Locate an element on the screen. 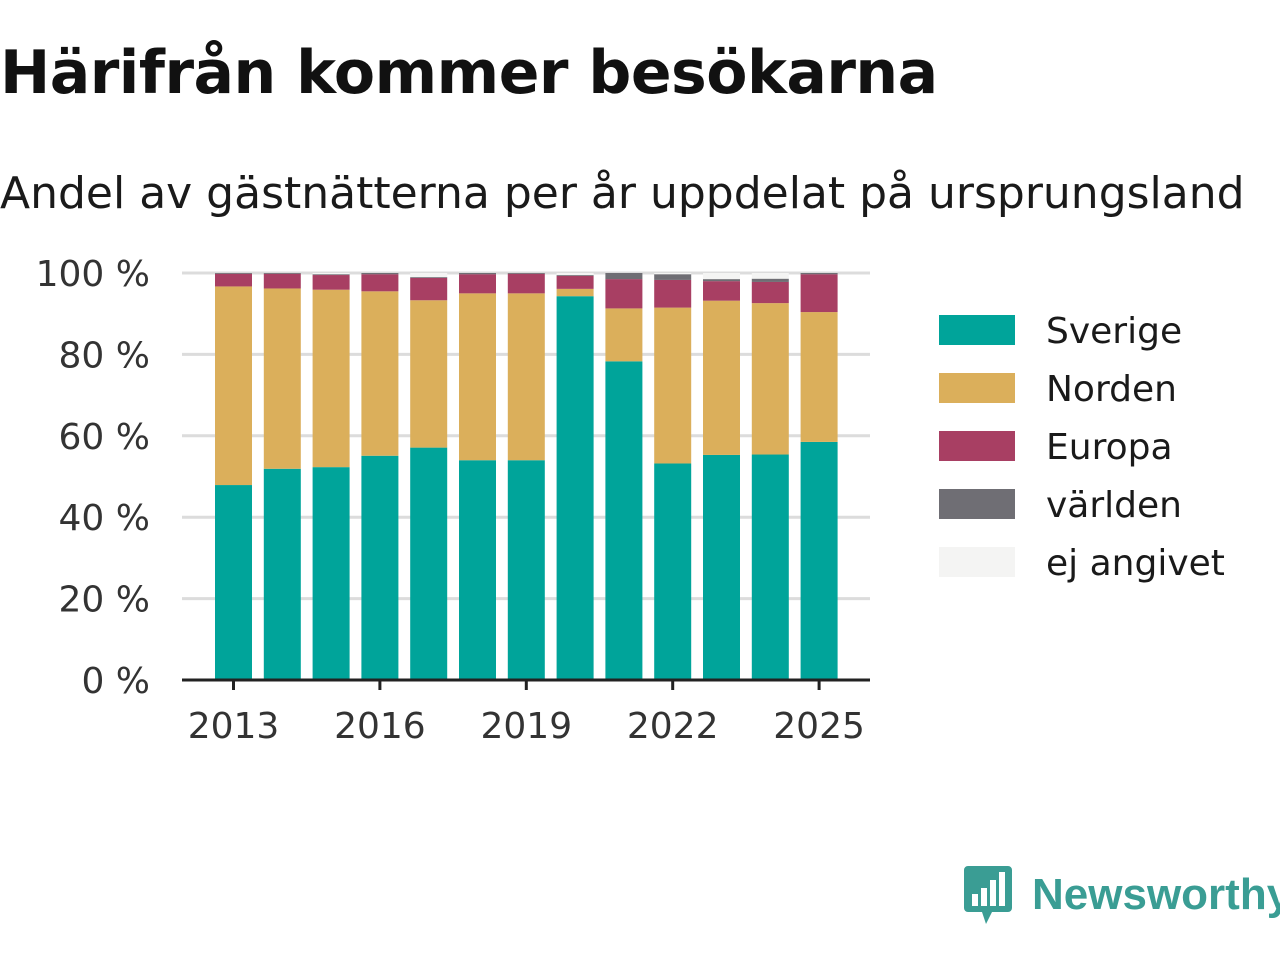  chart-title: Härifrån kommer besökarna is located at coordinates (469, 73).